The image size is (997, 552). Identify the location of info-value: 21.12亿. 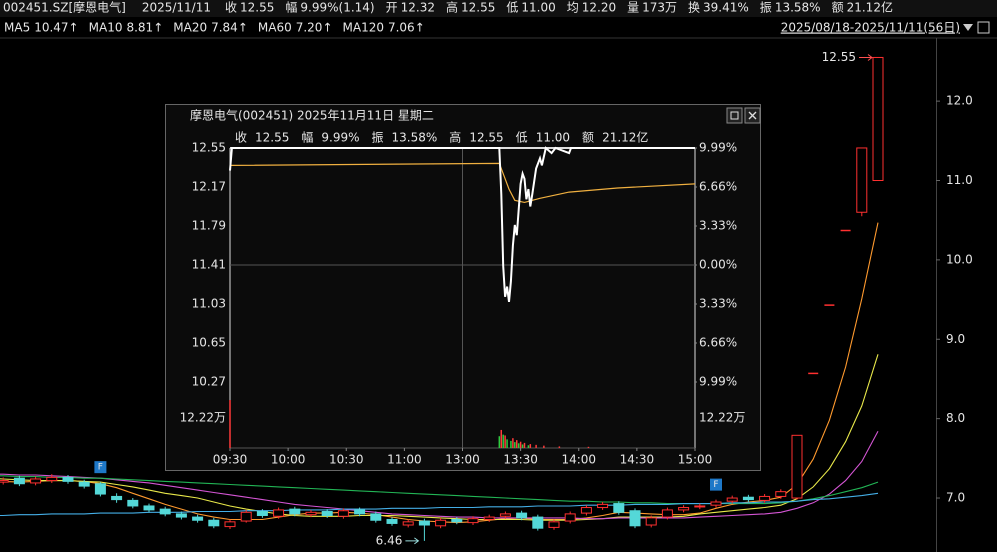
(625, 137).